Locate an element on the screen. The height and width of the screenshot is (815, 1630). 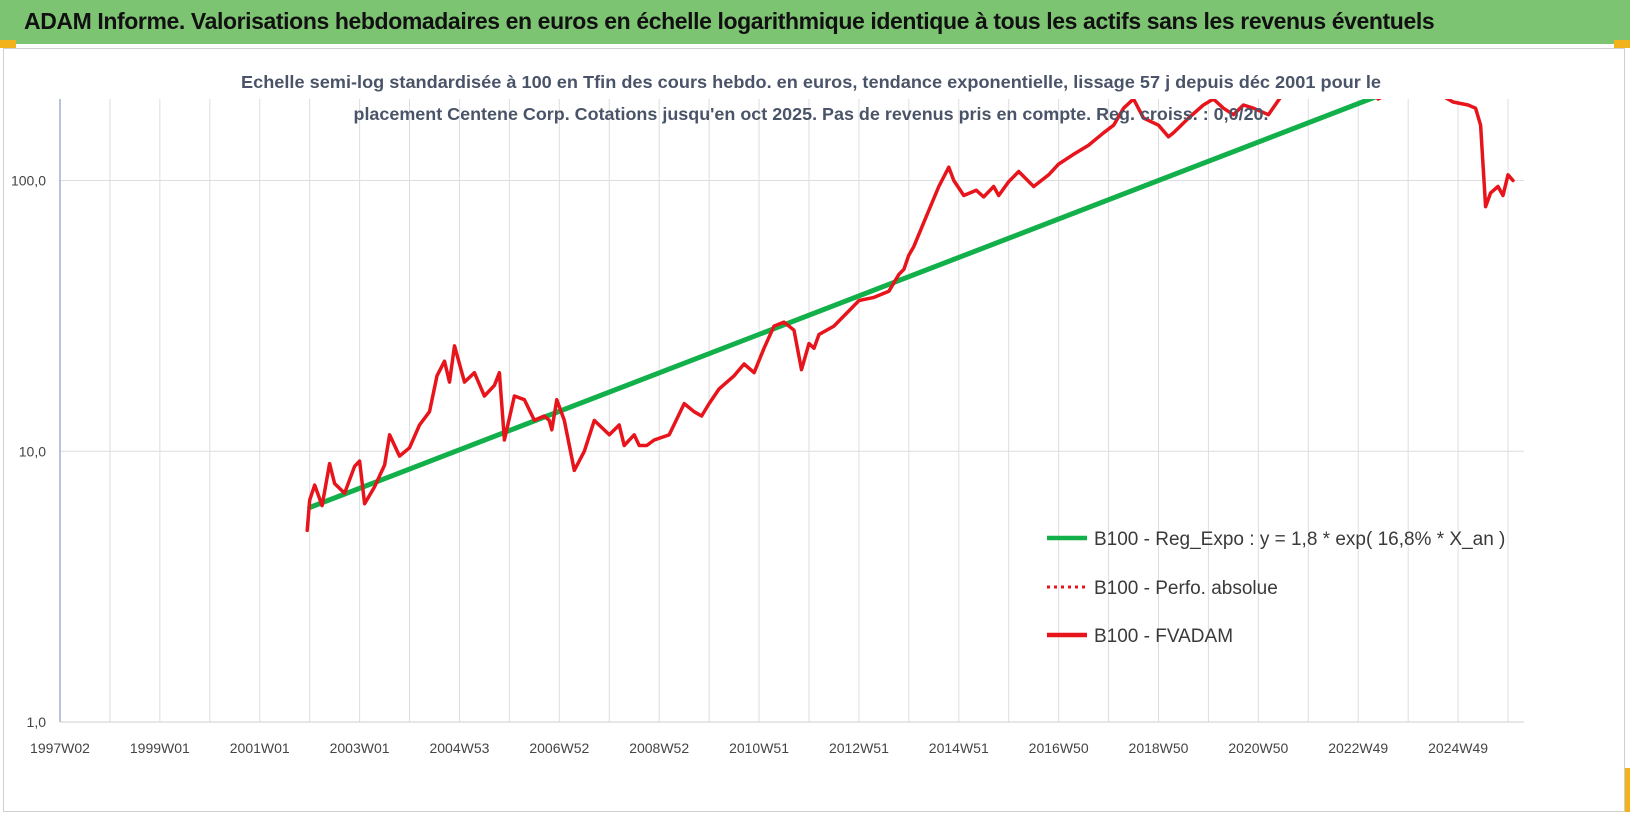
x-tick-label: 2010W51 is located at coordinates (759, 748).